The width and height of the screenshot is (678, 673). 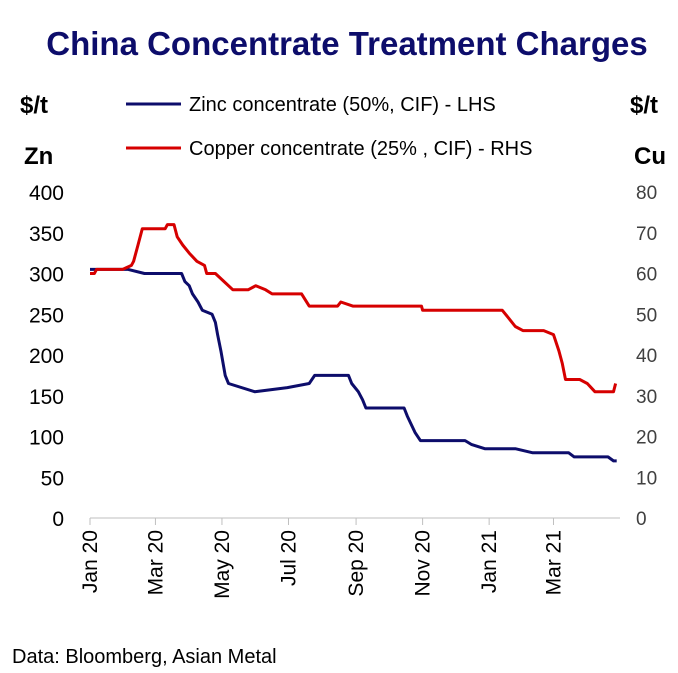 What do you see at coordinates (90, 561) in the screenshot?
I see `x-tick-label: Jan 20` at bounding box center [90, 561].